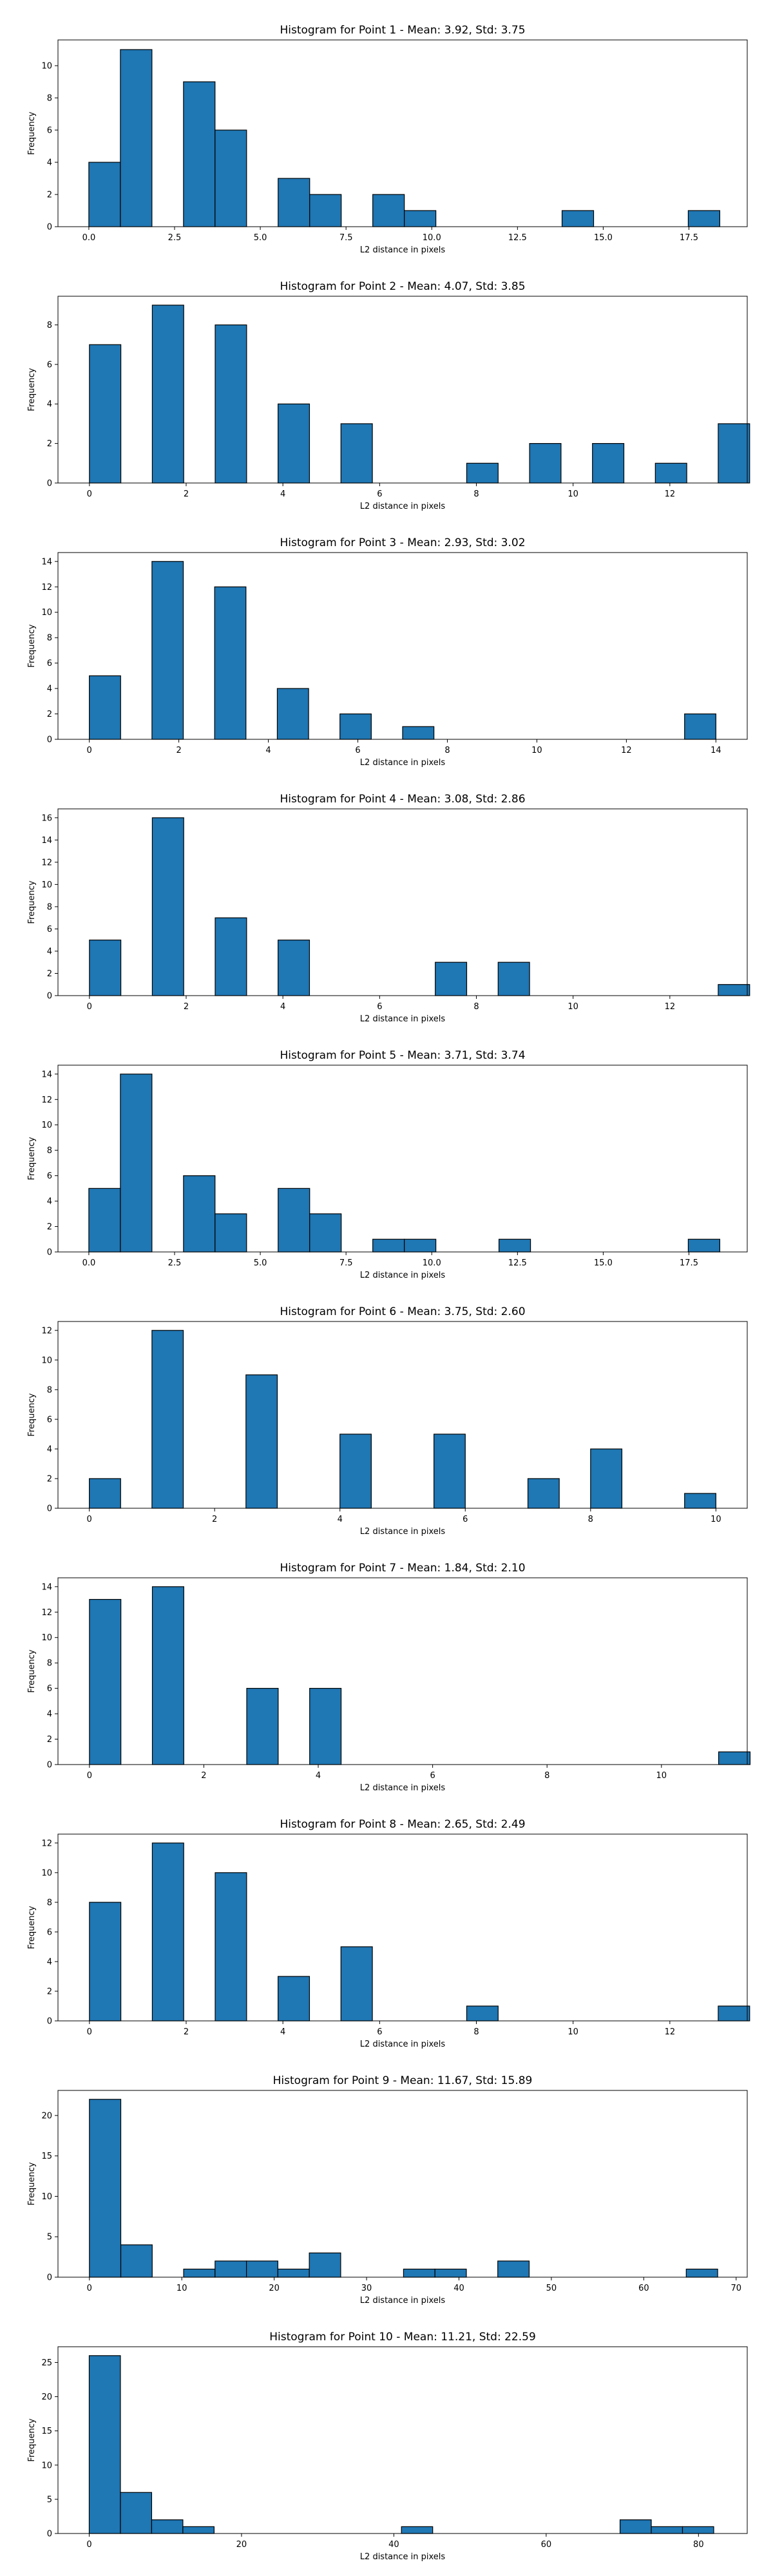 This screenshot has height=2576, width=773. What do you see at coordinates (736, 2289) in the screenshot?
I see `x-tick-label: 70` at bounding box center [736, 2289].